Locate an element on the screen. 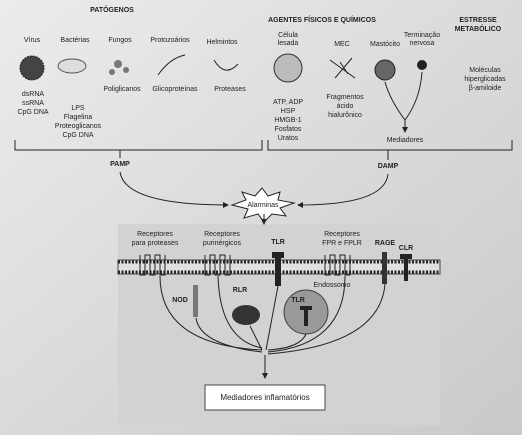  title: METABÓLICO is located at coordinates (478, 28).